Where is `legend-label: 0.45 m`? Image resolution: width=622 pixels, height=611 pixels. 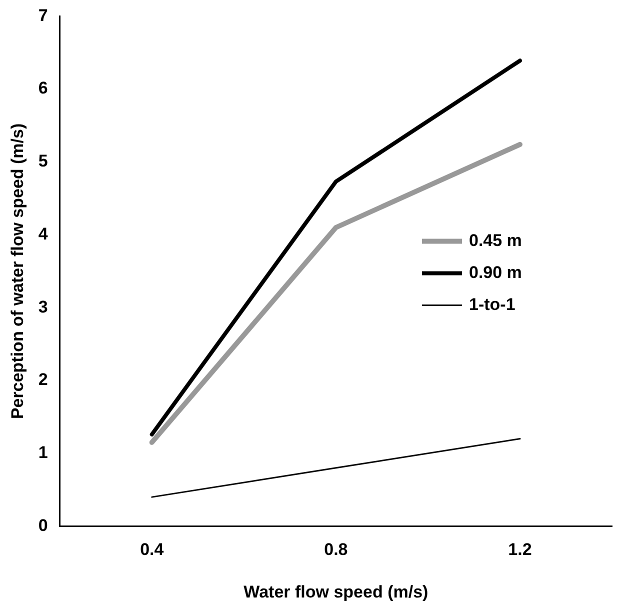
legend-label: 0.45 m is located at coordinates (495, 240).